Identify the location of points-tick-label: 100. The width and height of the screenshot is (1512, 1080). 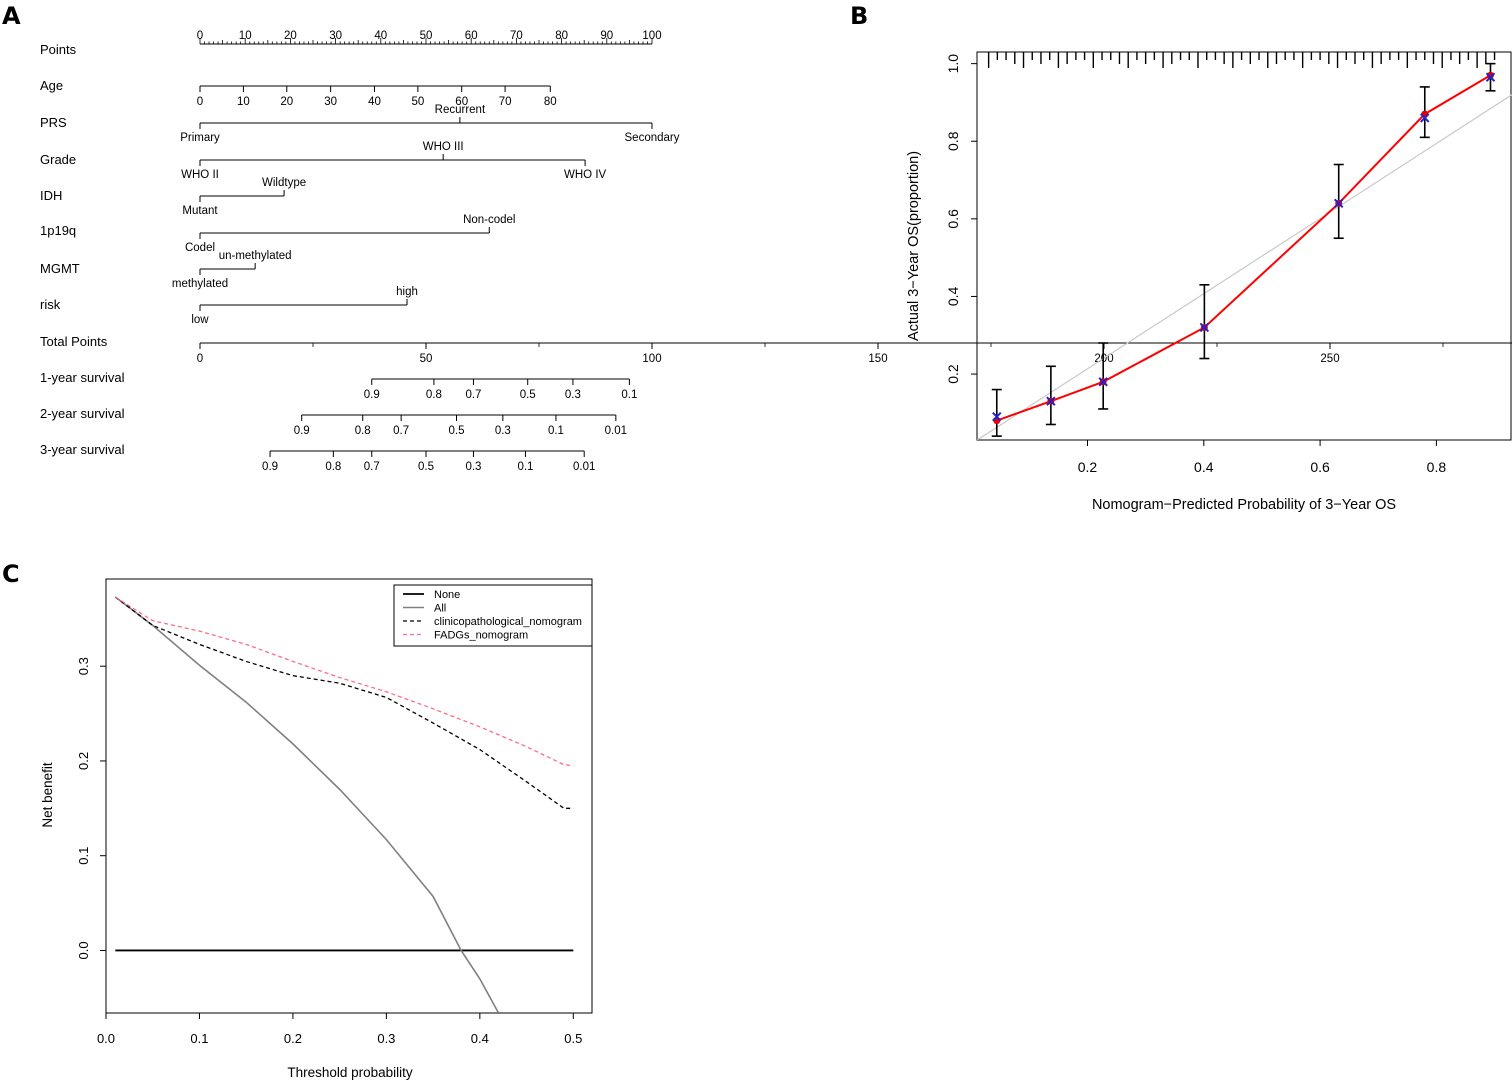
(651, 36).